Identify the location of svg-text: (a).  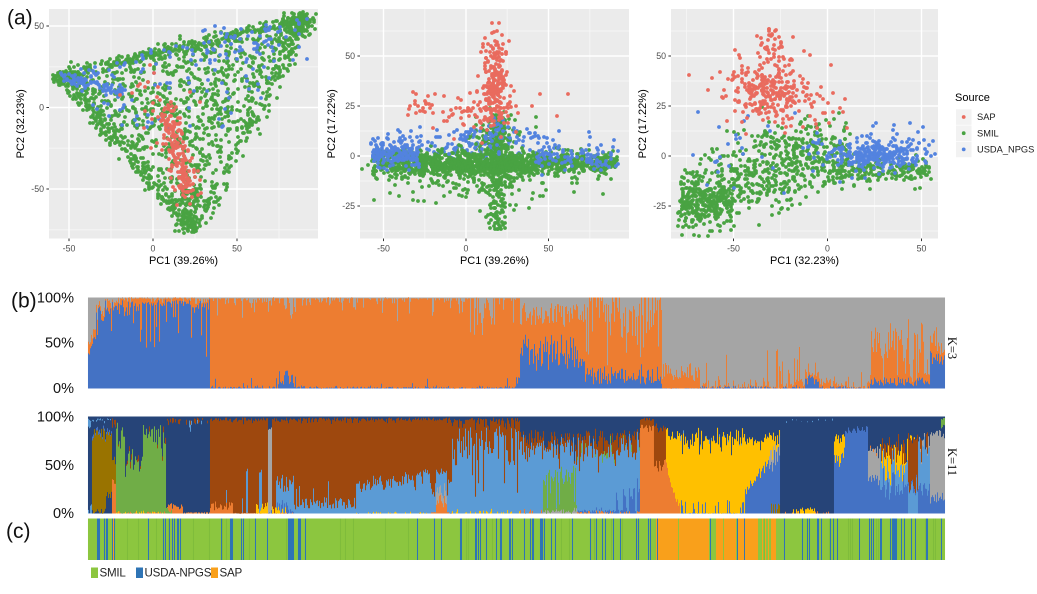
(20, 18).